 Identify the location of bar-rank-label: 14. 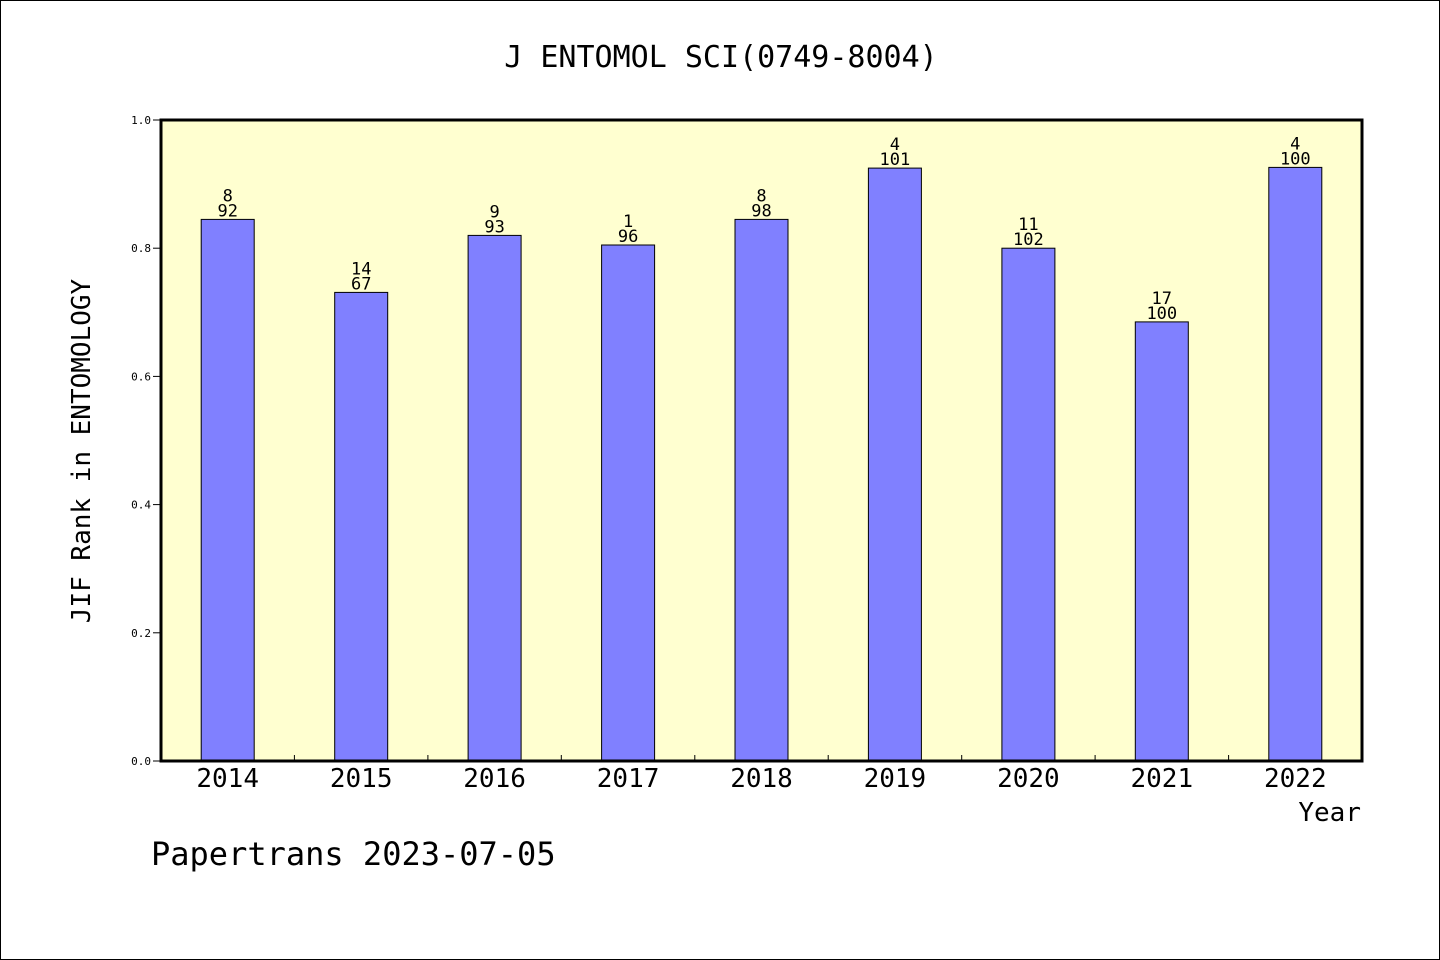
(361, 269).